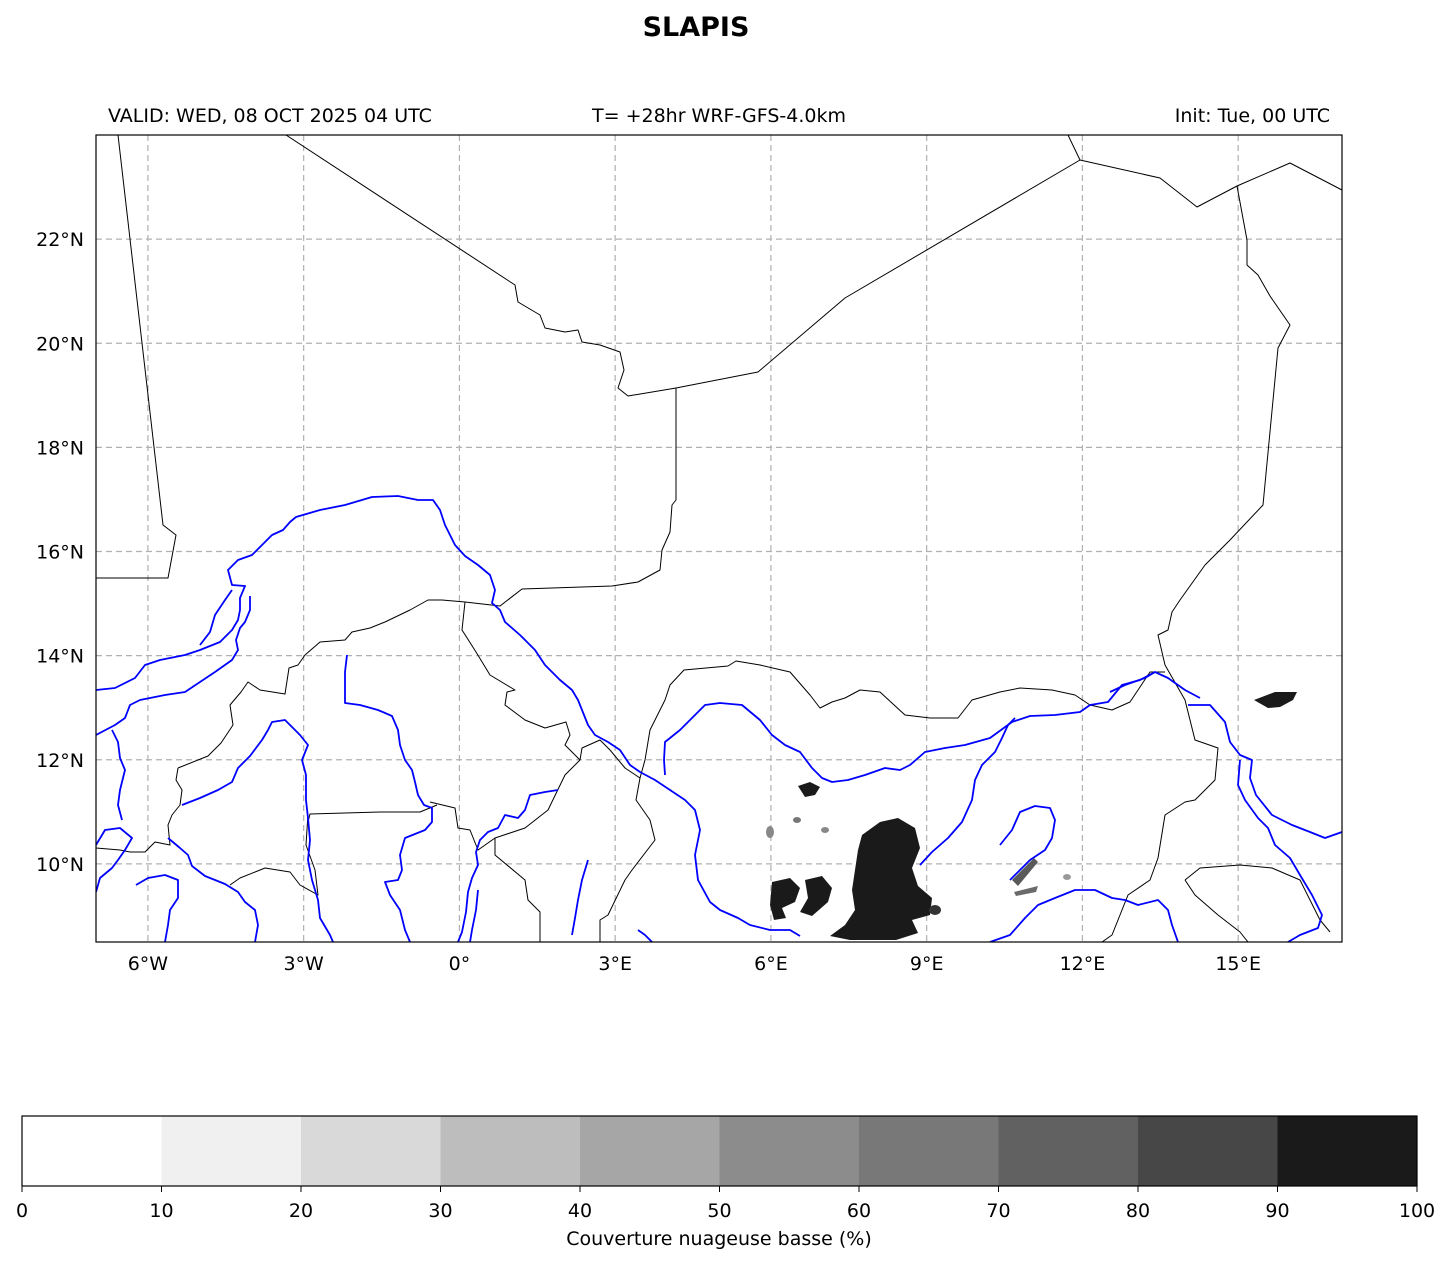 The width and height of the screenshot is (1451, 1264). Describe the element at coordinates (1083, 964) in the screenshot. I see `lon-tick-label: 12°E` at that location.